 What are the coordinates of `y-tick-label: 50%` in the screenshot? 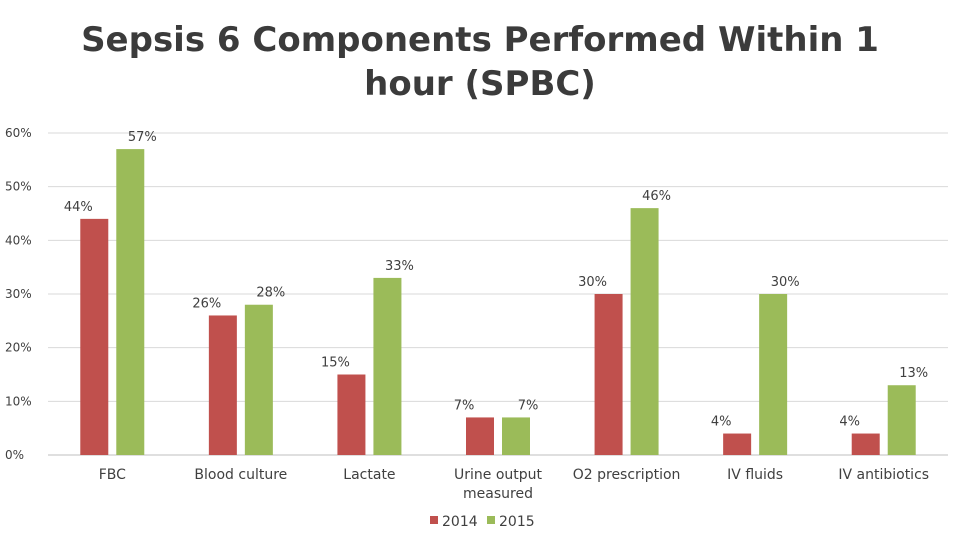 It's located at (18, 187).